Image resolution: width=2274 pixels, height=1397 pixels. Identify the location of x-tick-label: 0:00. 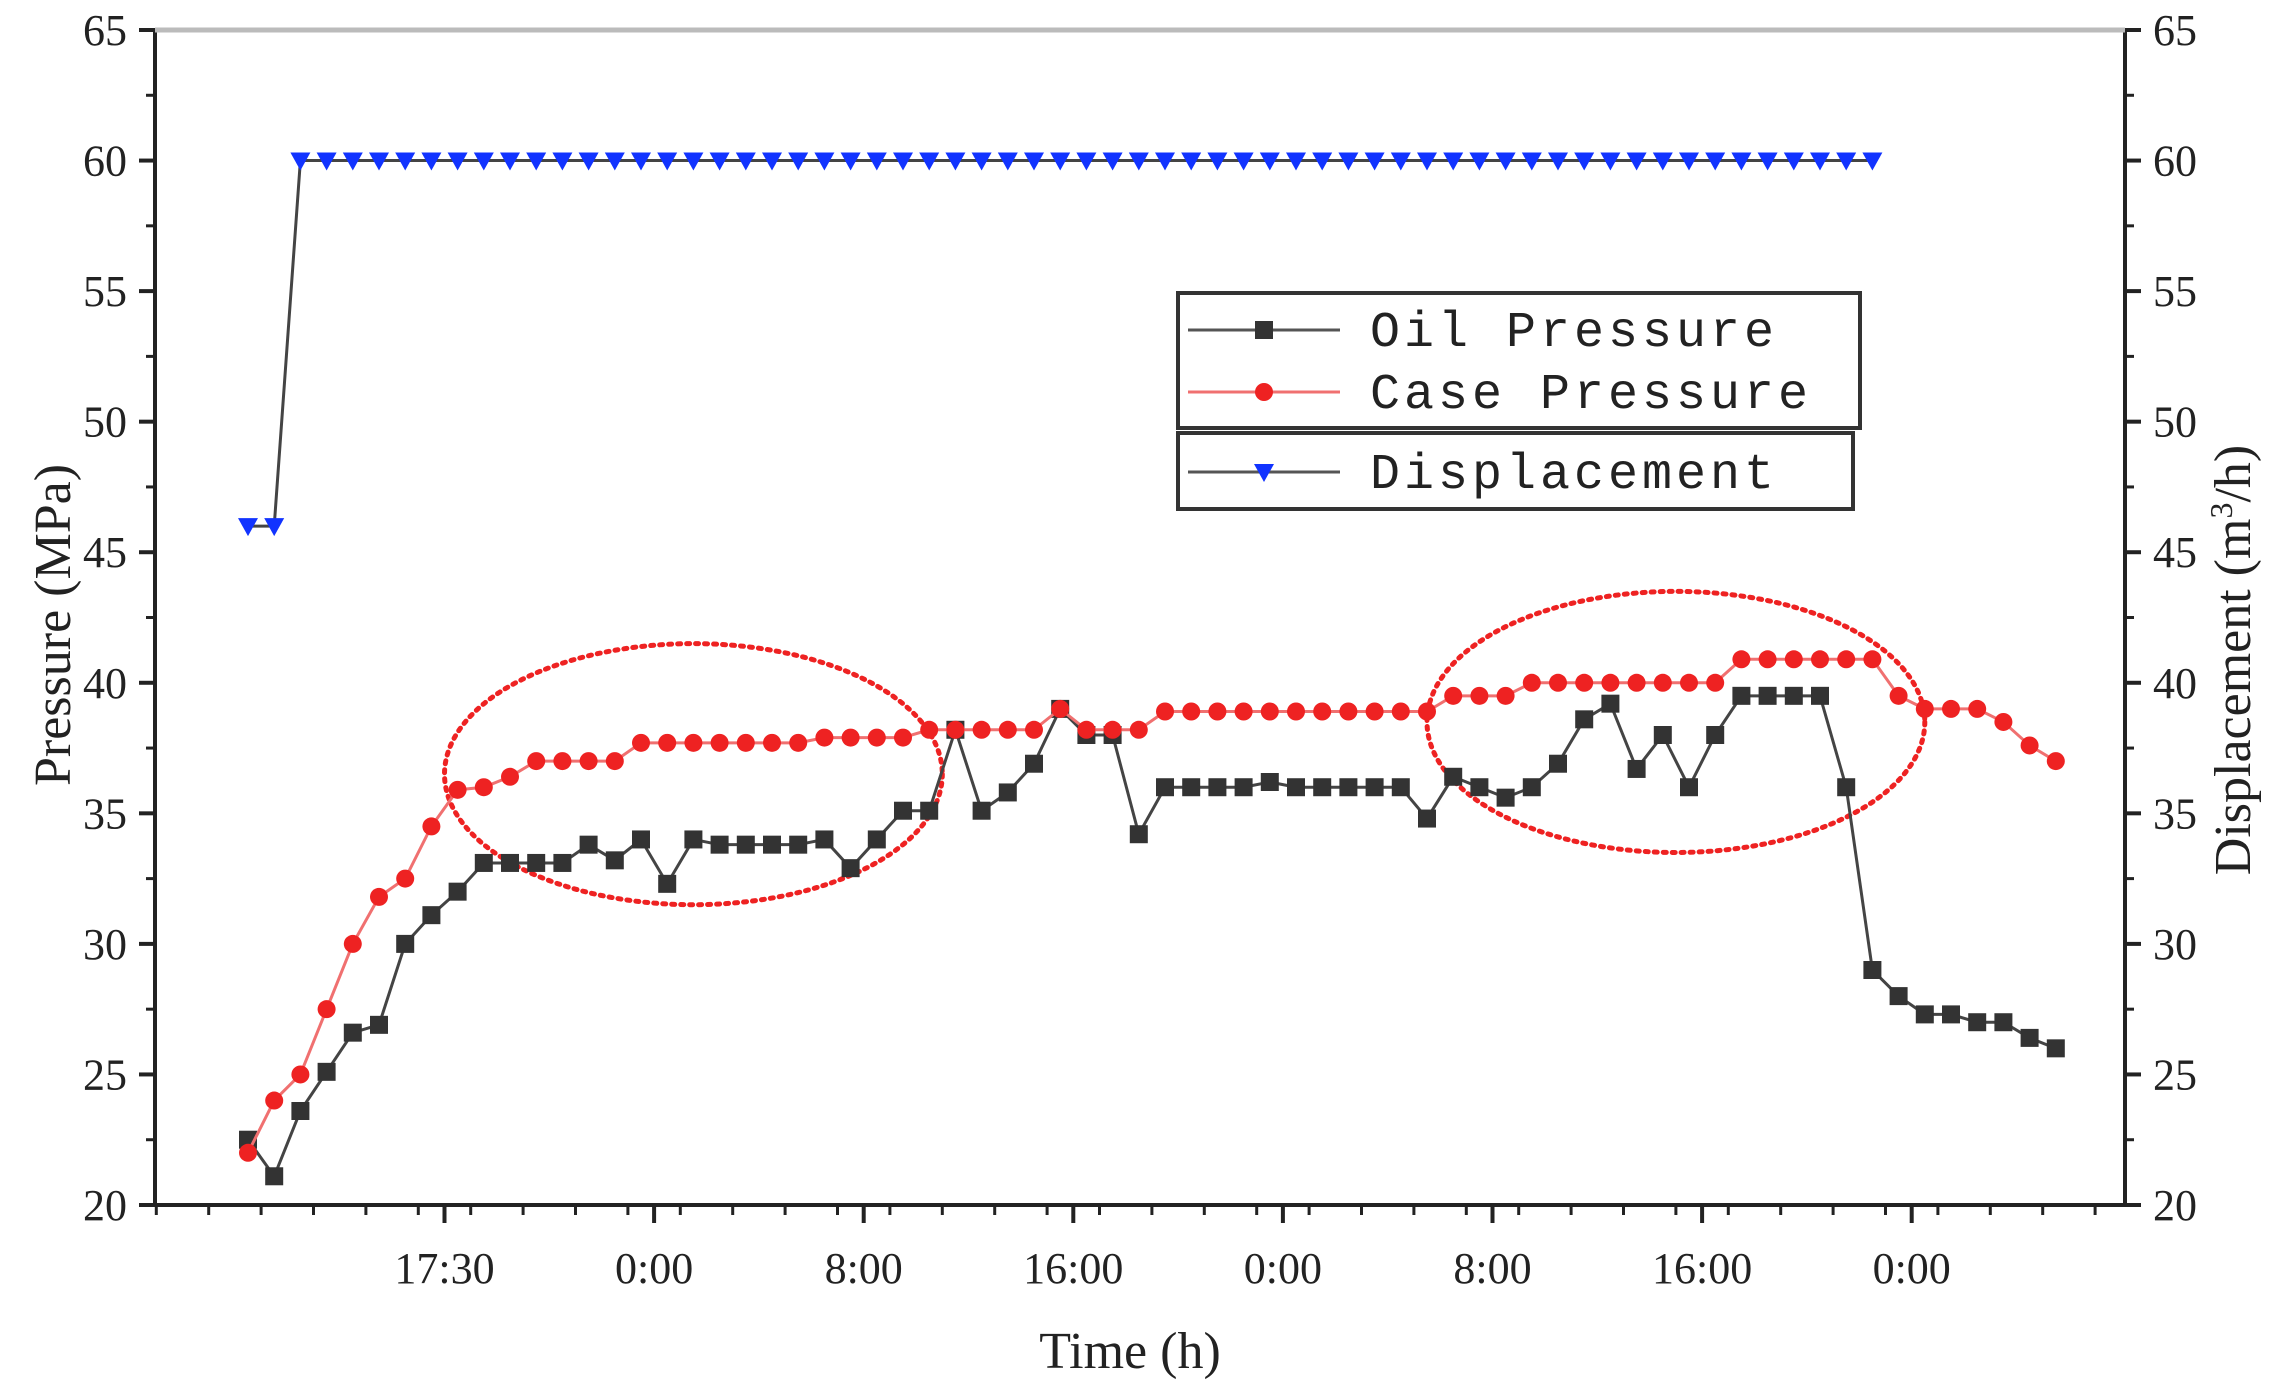
(1283, 1268).